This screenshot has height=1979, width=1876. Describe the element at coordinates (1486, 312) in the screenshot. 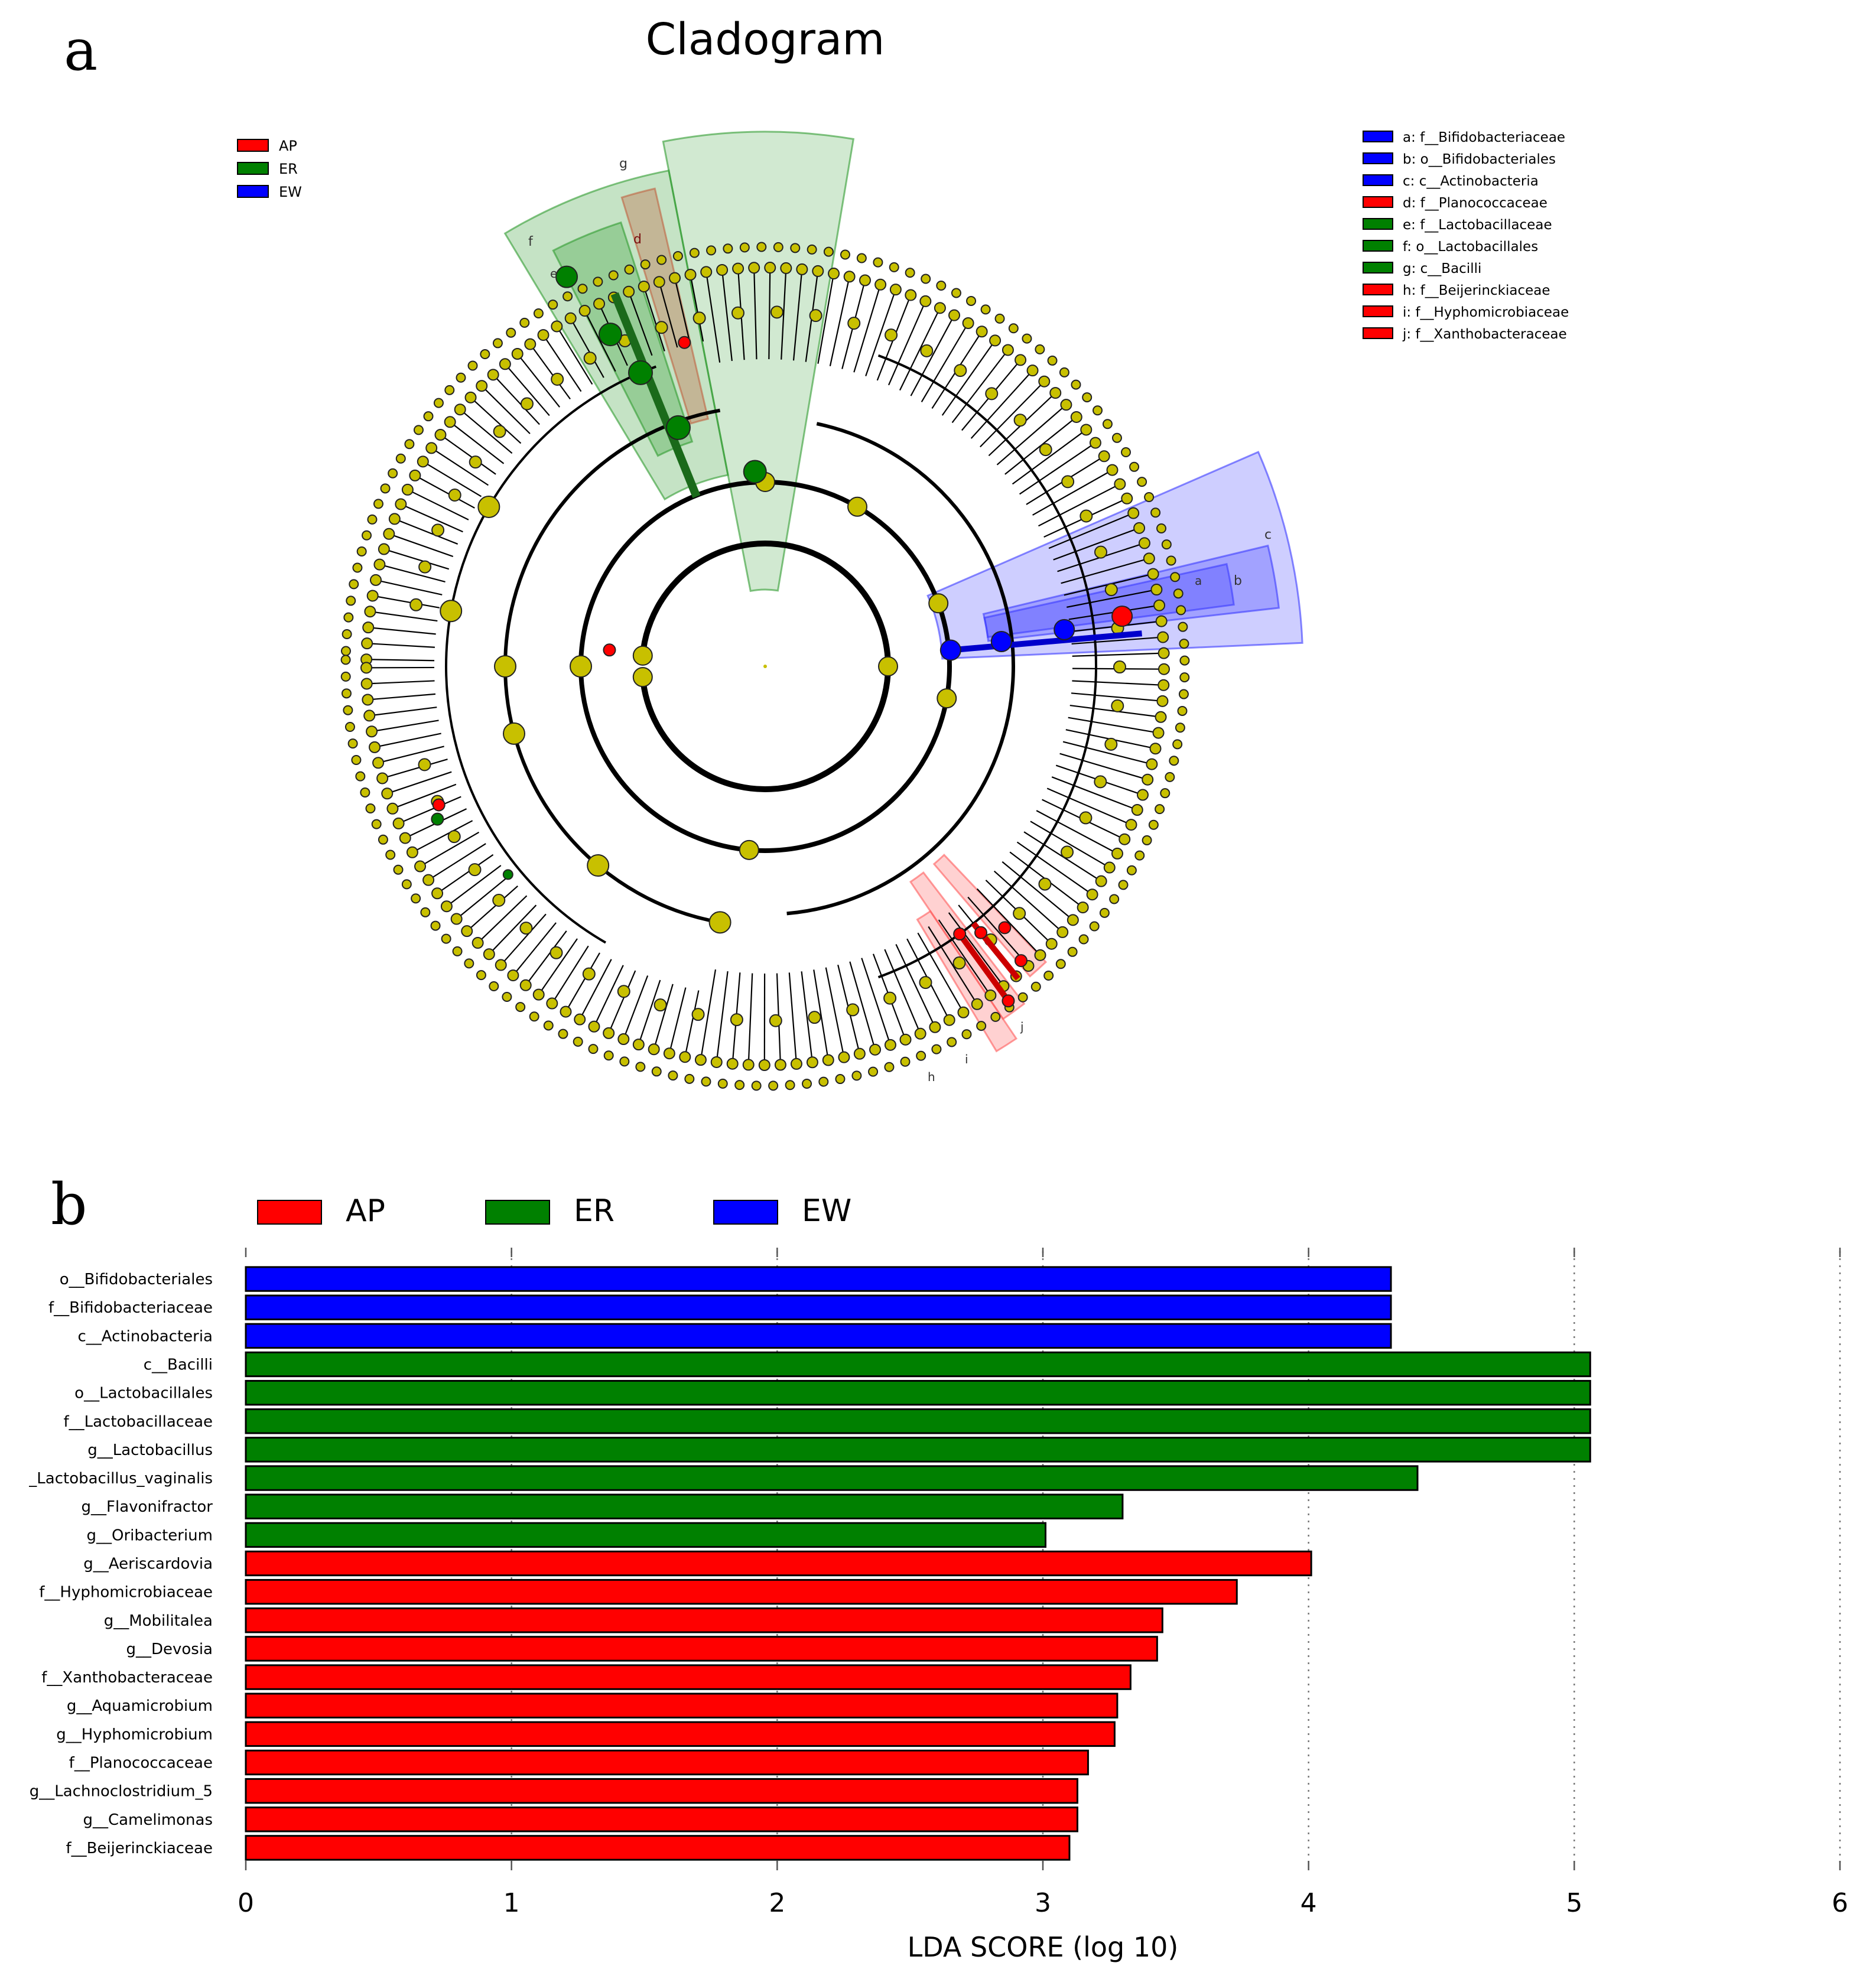

I see `taxa-label-i: i: f__Hyphomicrobiaceae` at that location.